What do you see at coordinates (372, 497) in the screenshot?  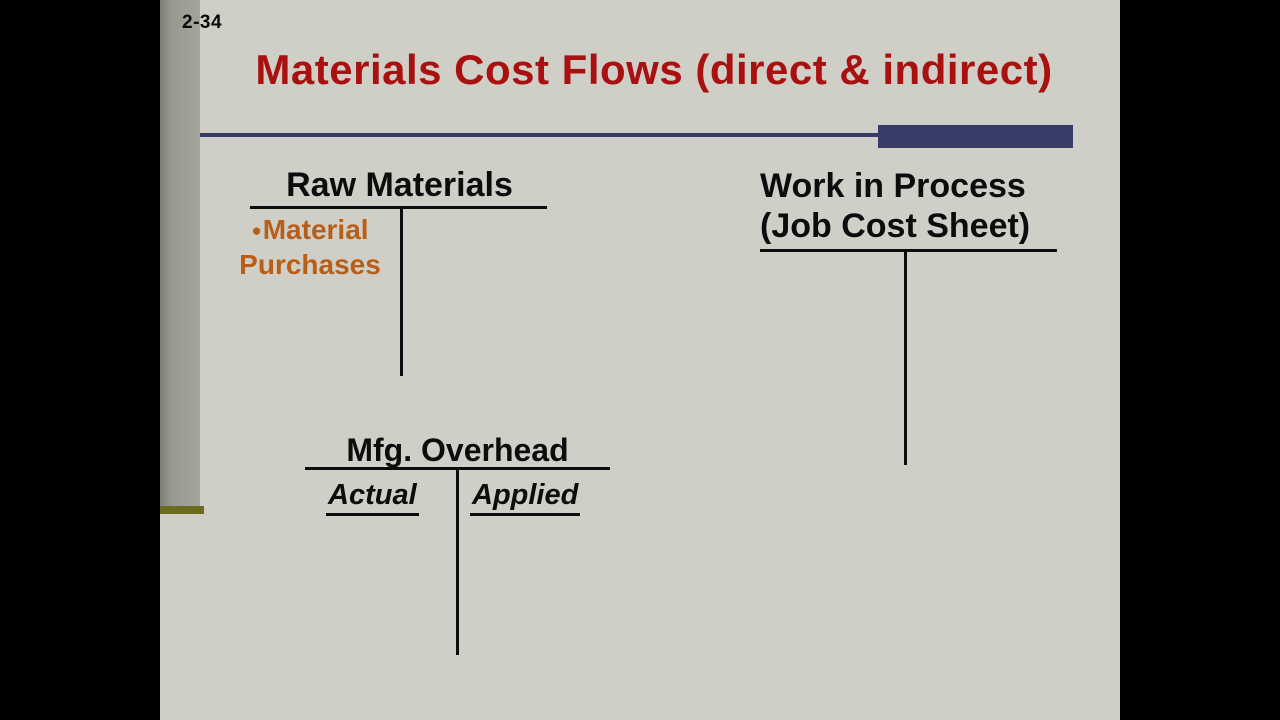 I see `mfg-overhead-actual-column-header: Actual` at bounding box center [372, 497].